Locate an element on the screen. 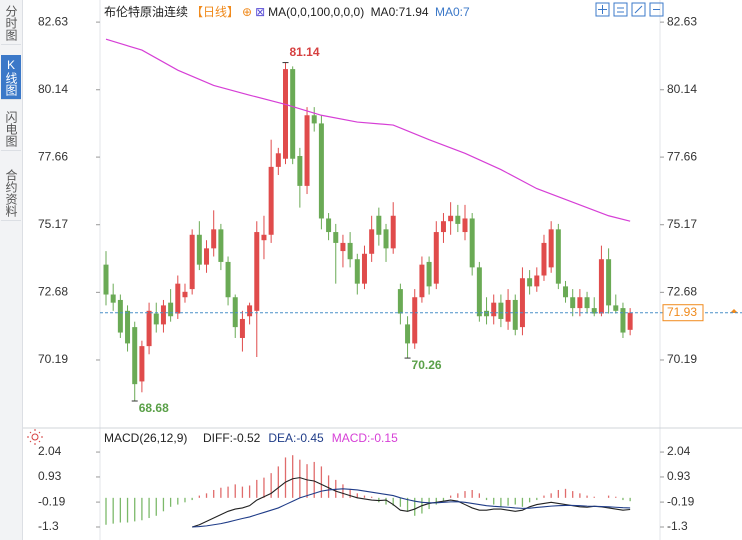 This screenshot has width=742, height=540. y-tick-label: 82.63 is located at coordinates (53, 21).